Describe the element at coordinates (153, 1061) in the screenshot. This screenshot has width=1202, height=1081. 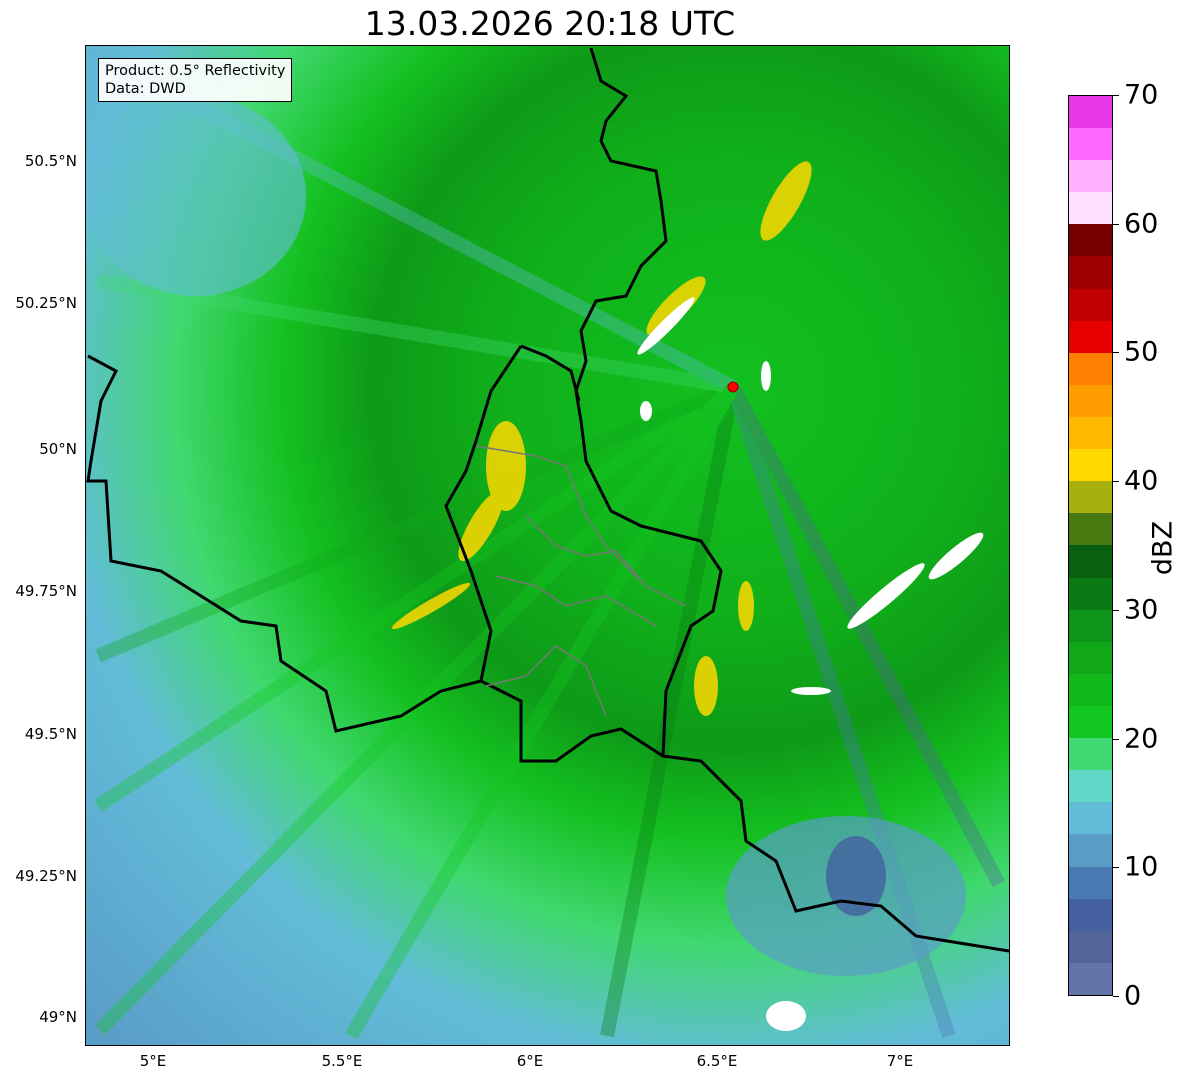
I see `lon-tick-label: 5°E` at that location.